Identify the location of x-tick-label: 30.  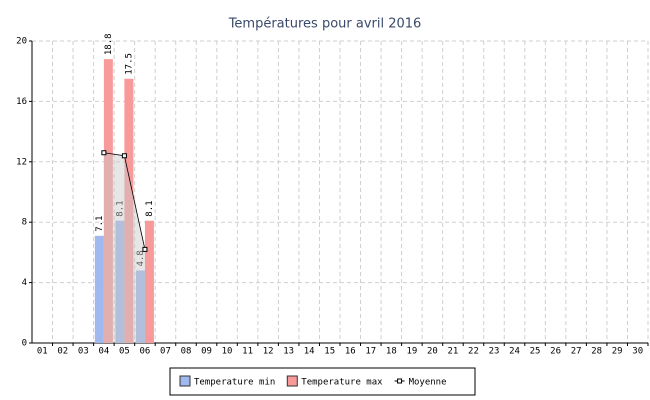
(637, 352).